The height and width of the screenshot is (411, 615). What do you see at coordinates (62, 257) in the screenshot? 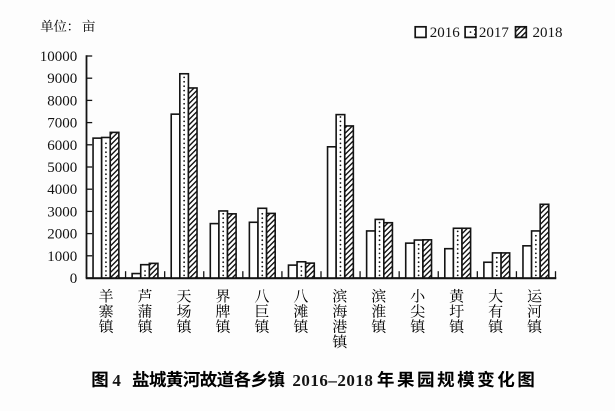
I see `svg-text: 1000` at bounding box center [62, 257].